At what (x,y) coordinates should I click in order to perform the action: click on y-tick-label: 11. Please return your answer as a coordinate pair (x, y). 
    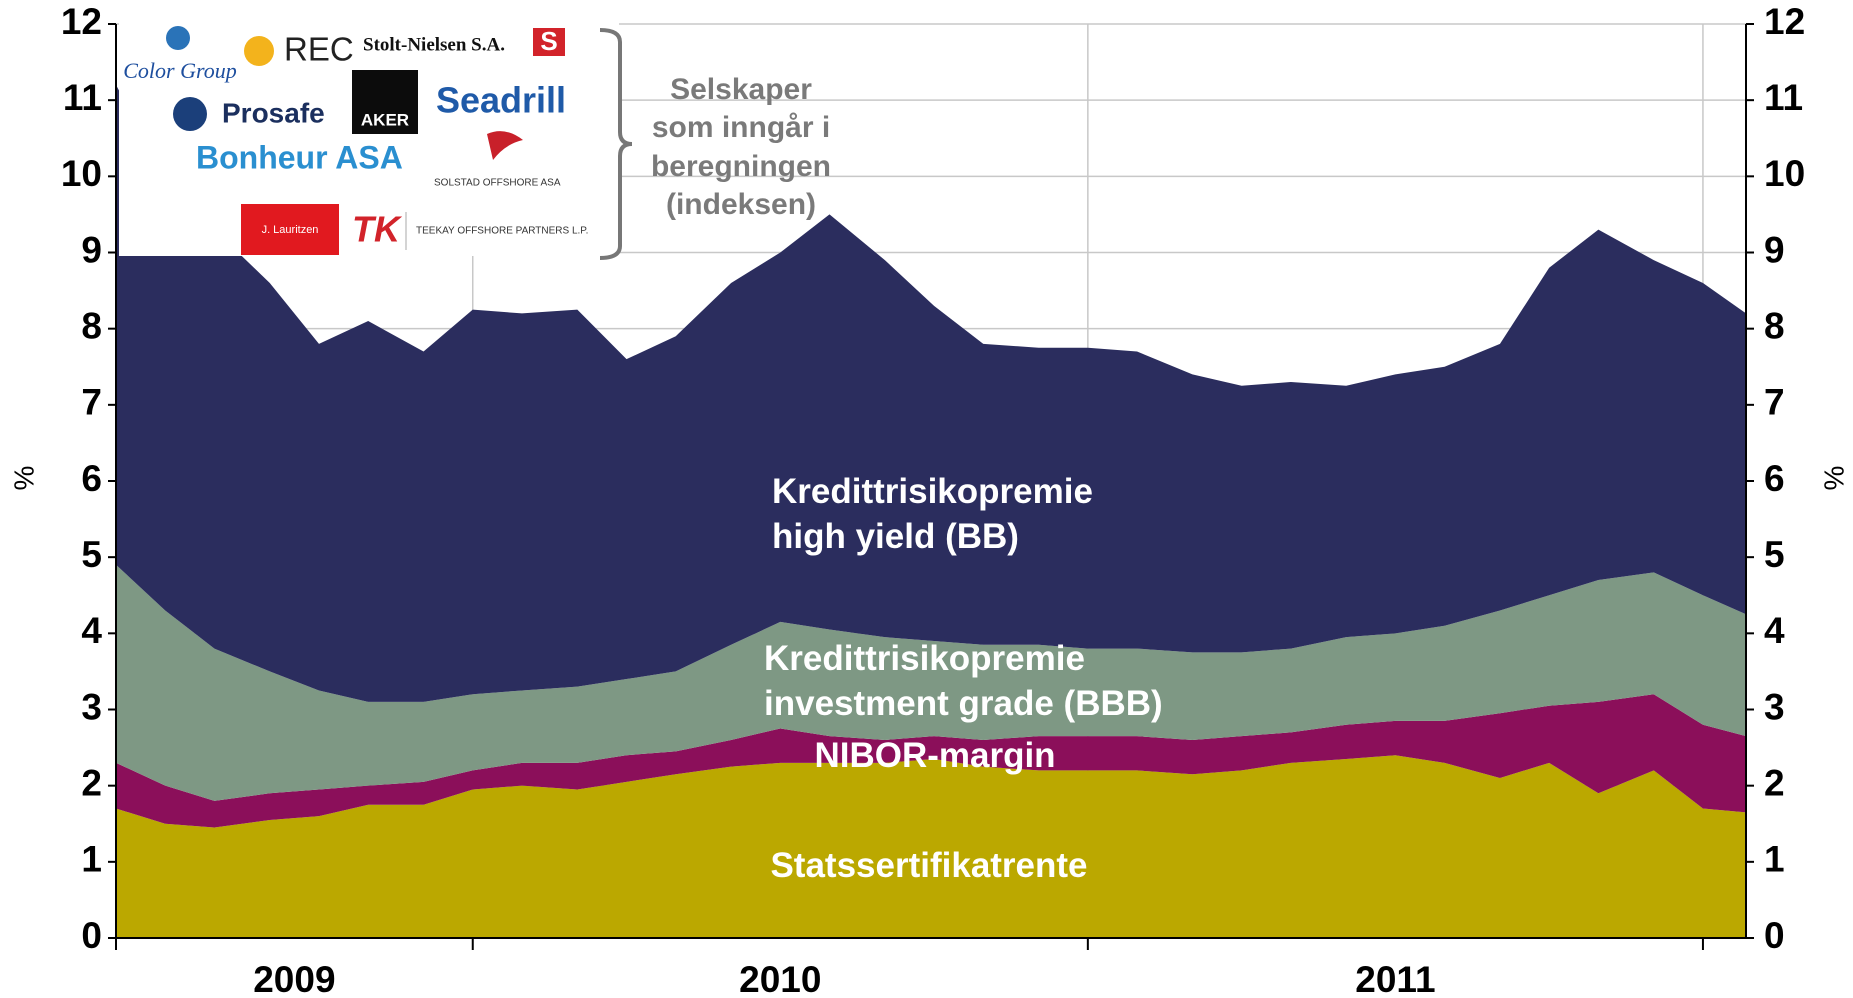
    Looking at the image, I should click on (82, 97).